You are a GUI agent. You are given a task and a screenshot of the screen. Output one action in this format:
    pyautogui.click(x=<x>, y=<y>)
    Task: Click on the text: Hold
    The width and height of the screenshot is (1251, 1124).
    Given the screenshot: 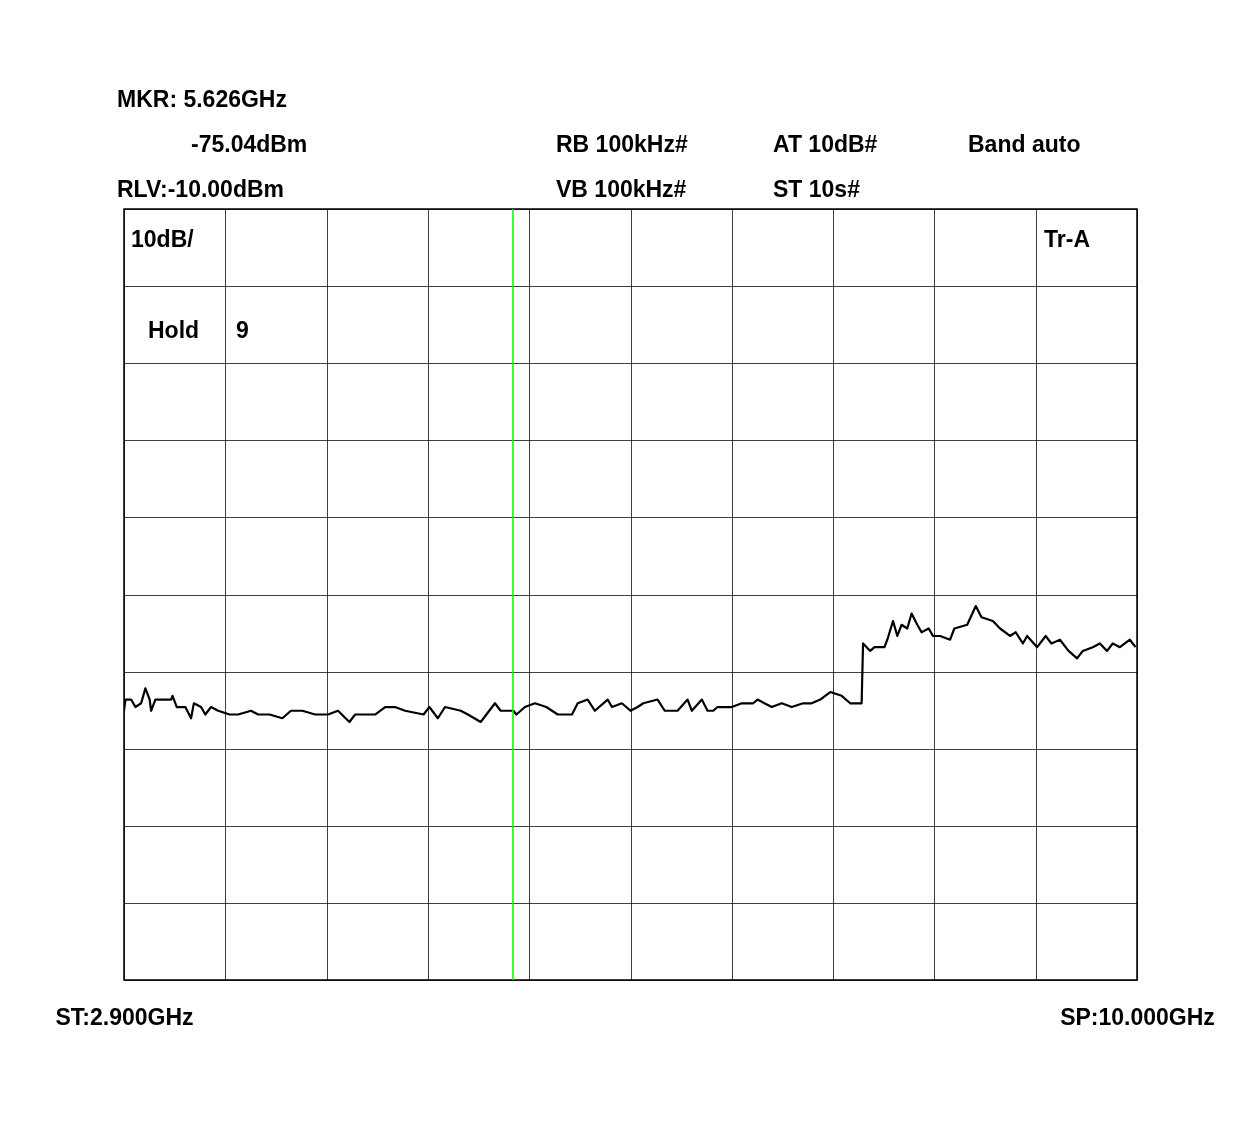 What is the action you would take?
    pyautogui.click(x=174, y=330)
    